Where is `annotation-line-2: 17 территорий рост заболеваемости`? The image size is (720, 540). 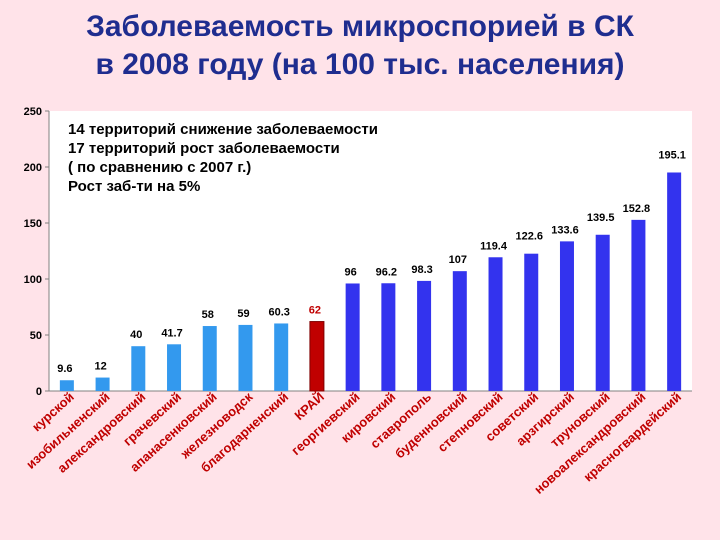
annotation-line-2: 17 территорий рост заболеваемости is located at coordinates (204, 148).